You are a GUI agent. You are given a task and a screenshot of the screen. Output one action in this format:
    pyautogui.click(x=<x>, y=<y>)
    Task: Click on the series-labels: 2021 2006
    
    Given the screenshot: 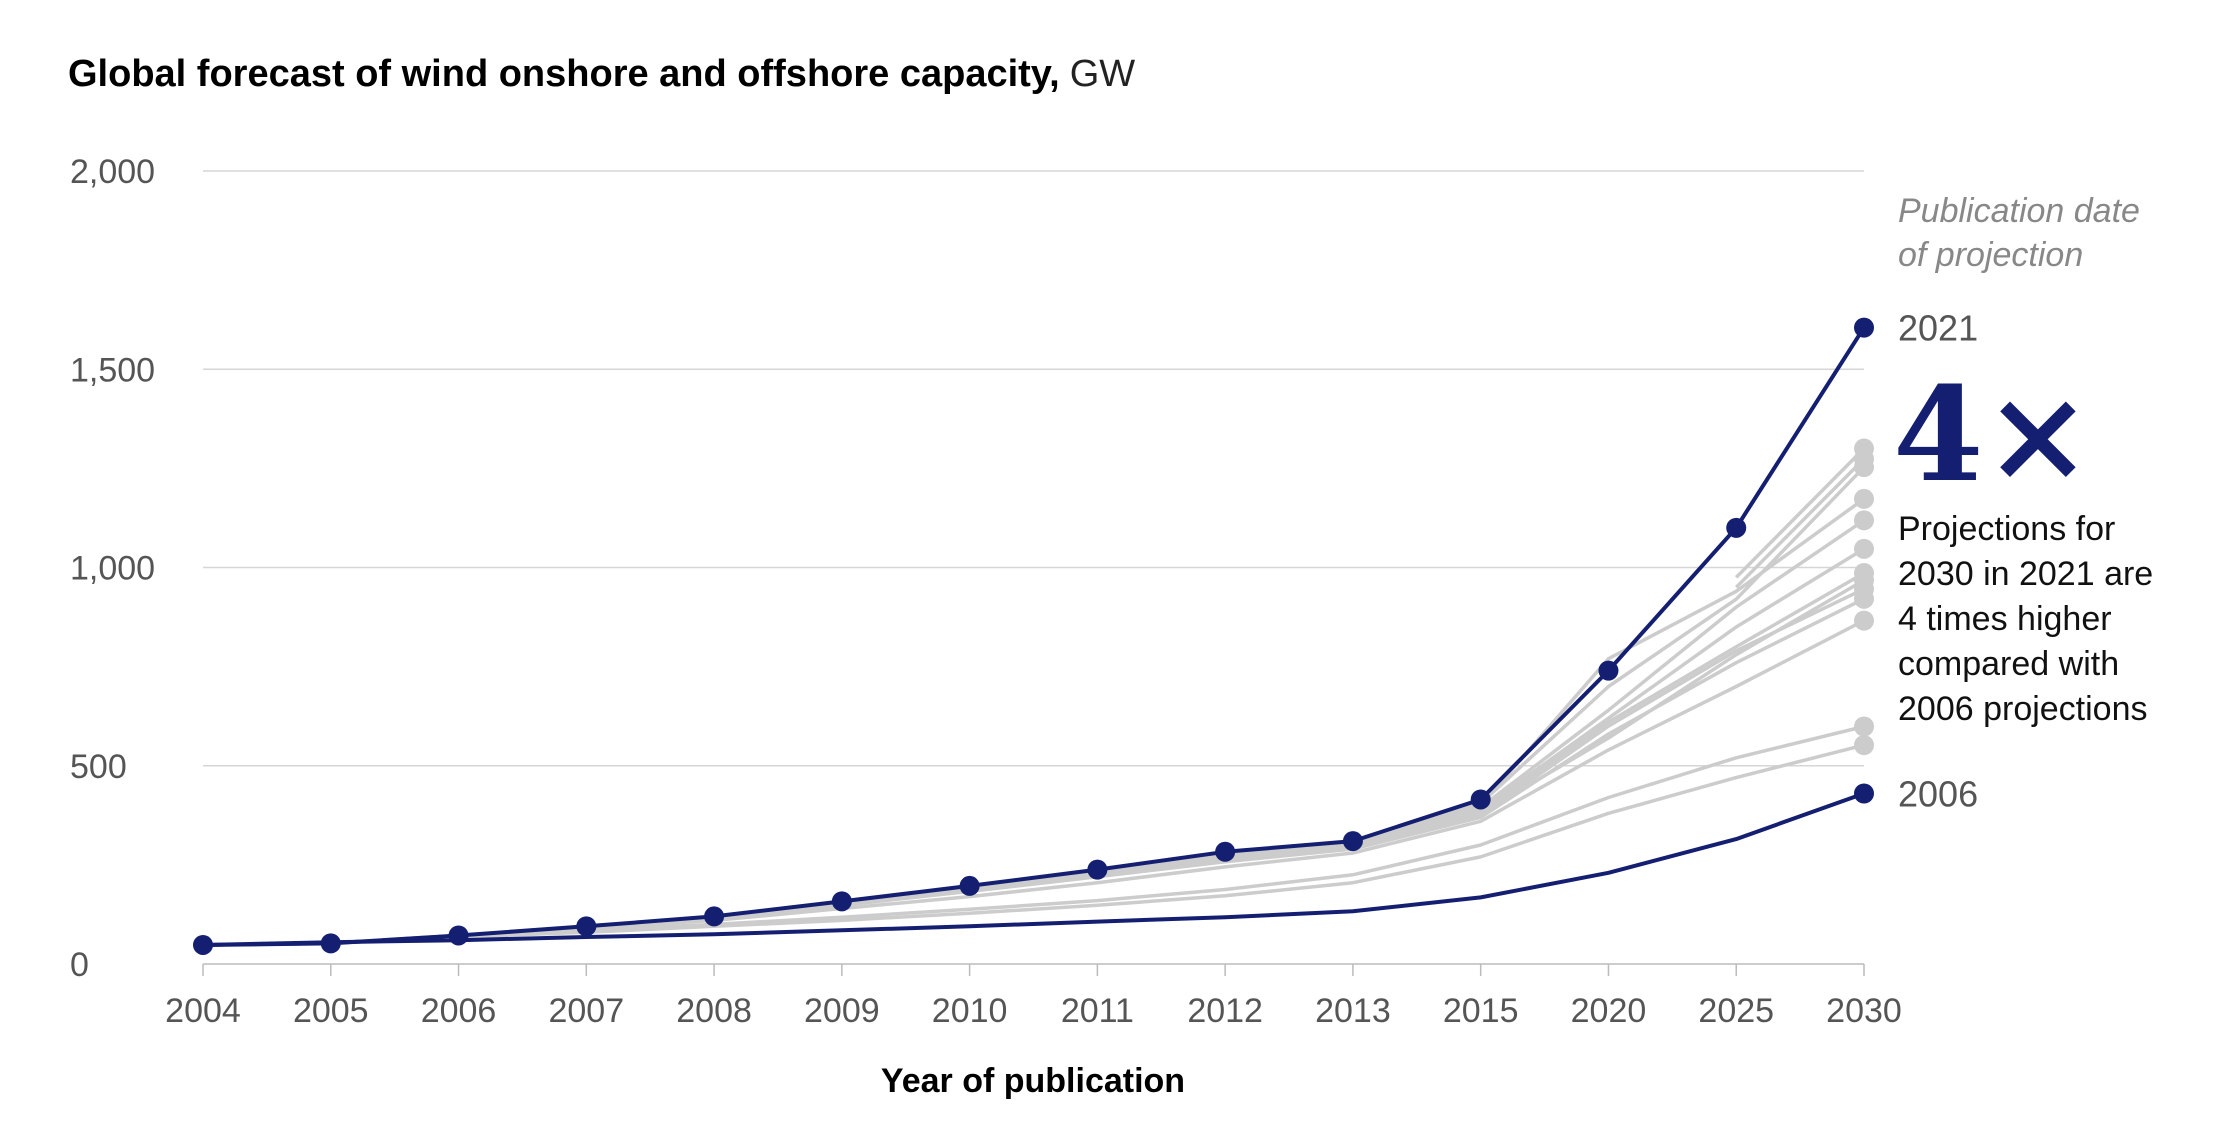 What is the action you would take?
    pyautogui.click(x=1938, y=561)
    